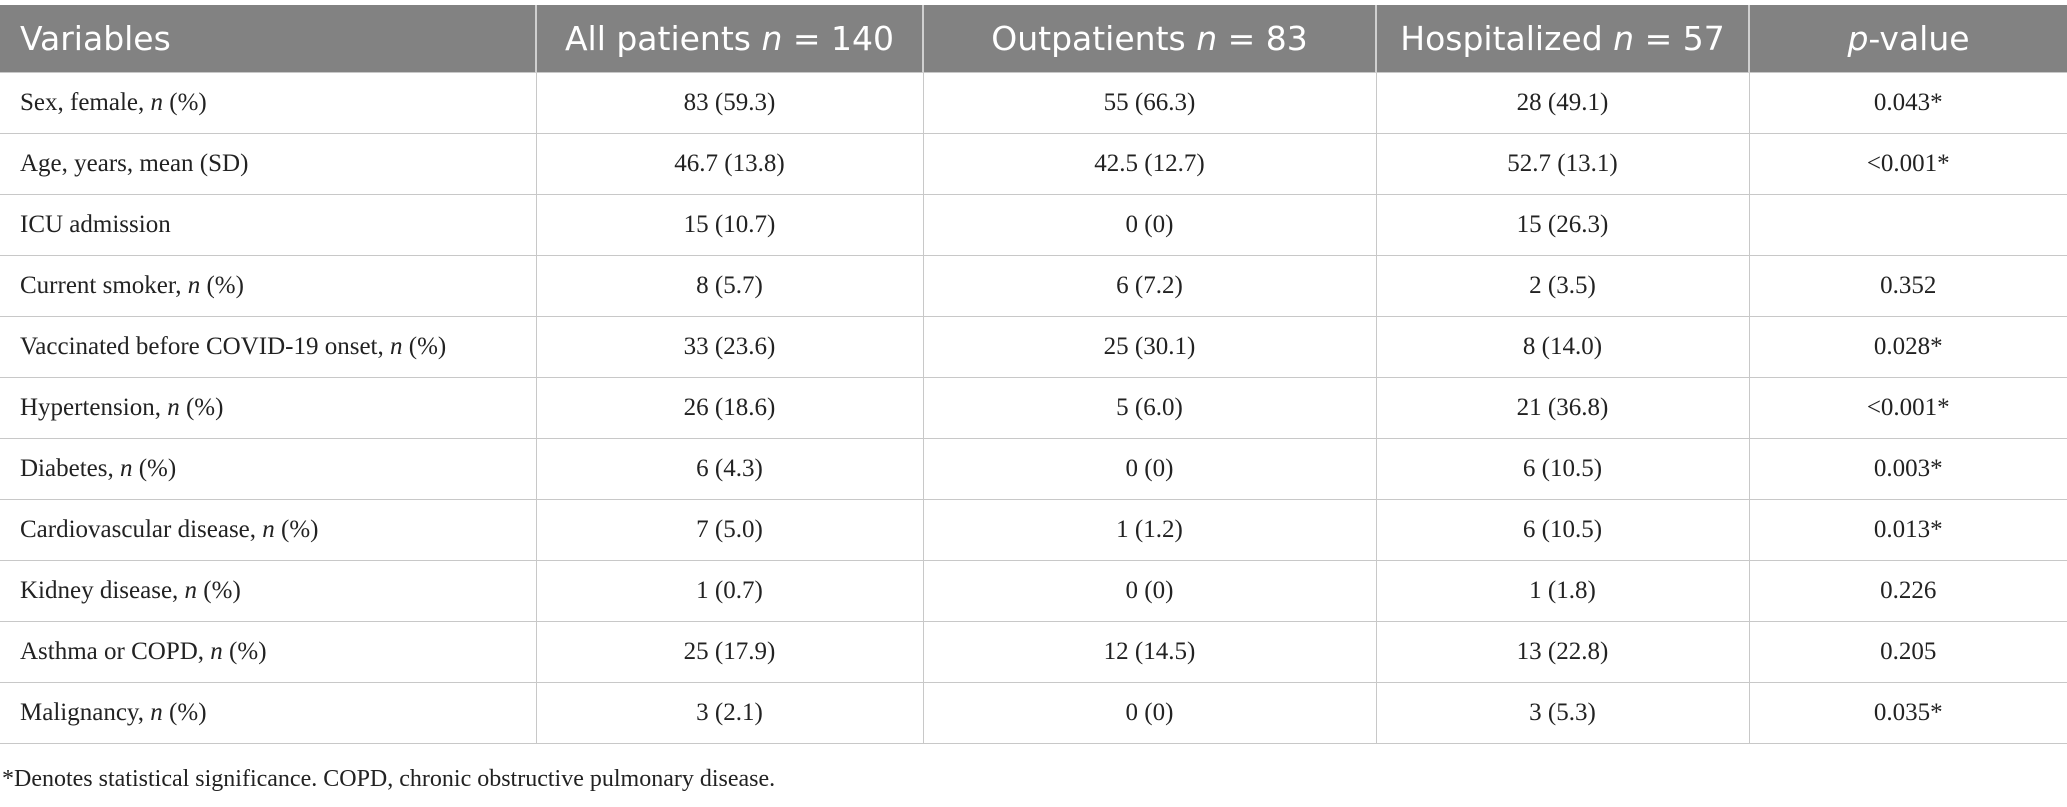 The height and width of the screenshot is (807, 2067). Describe the element at coordinates (729, 530) in the screenshot. I see `table-cell: 7 (5.0)` at that location.